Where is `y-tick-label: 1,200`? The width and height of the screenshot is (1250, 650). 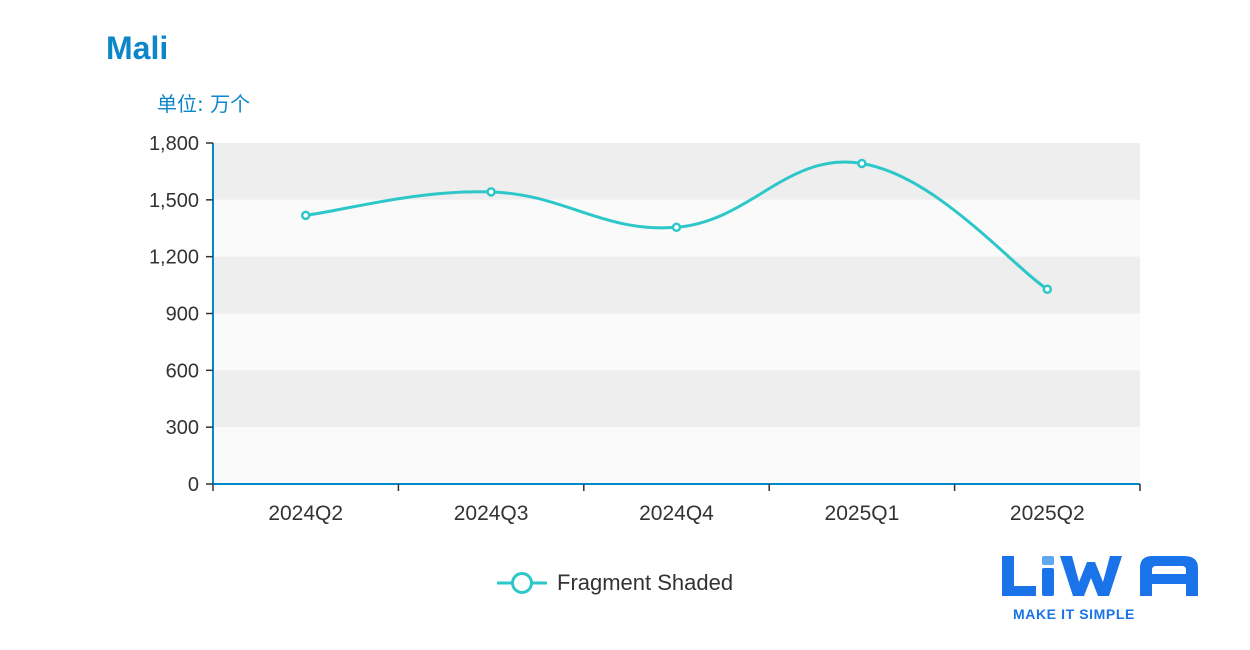 y-tick-label: 1,200 is located at coordinates (174, 258).